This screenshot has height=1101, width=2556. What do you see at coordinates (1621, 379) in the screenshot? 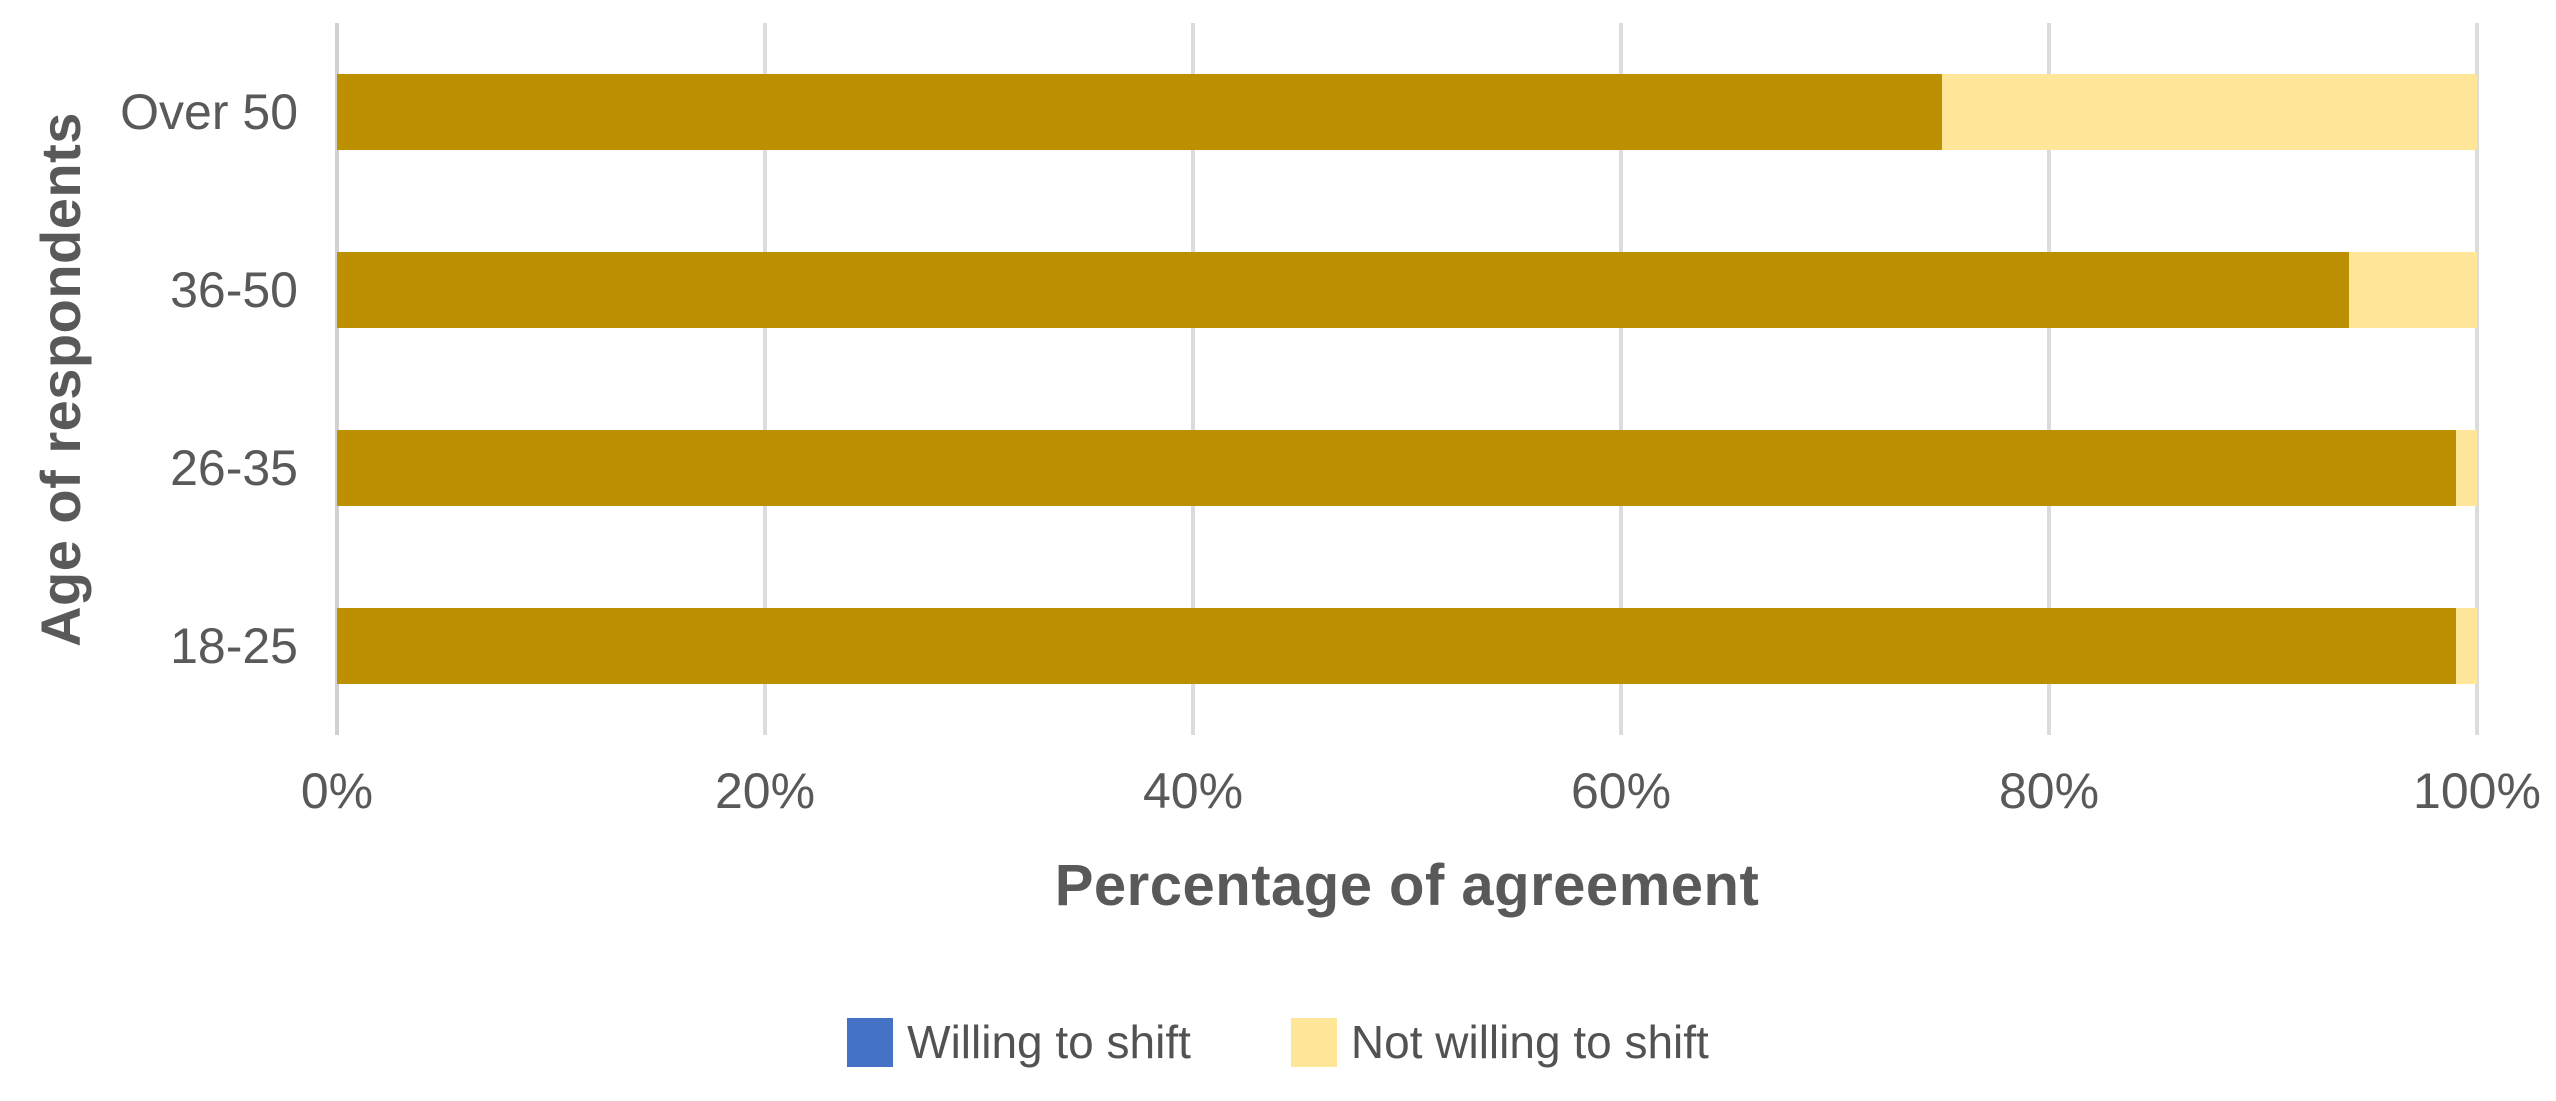
I see `gridline-60%` at bounding box center [1621, 379].